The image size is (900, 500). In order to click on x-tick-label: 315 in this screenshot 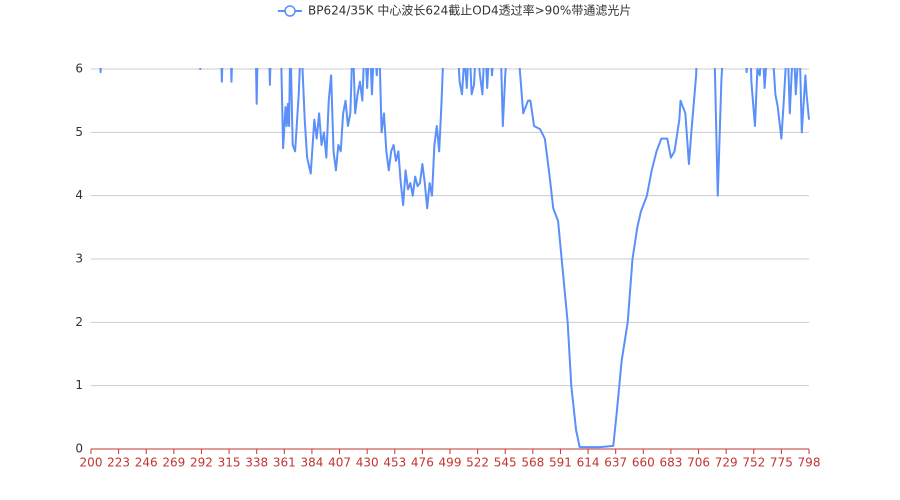, I will do `click(229, 463)`.